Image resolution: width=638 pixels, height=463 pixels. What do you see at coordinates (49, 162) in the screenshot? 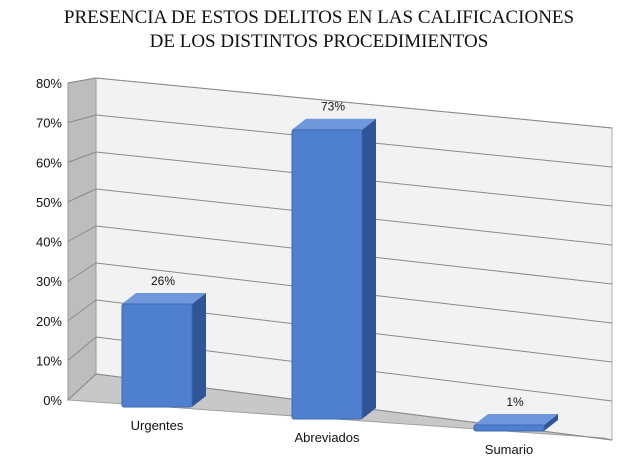
I see `y-tick-label: 60%` at bounding box center [49, 162].